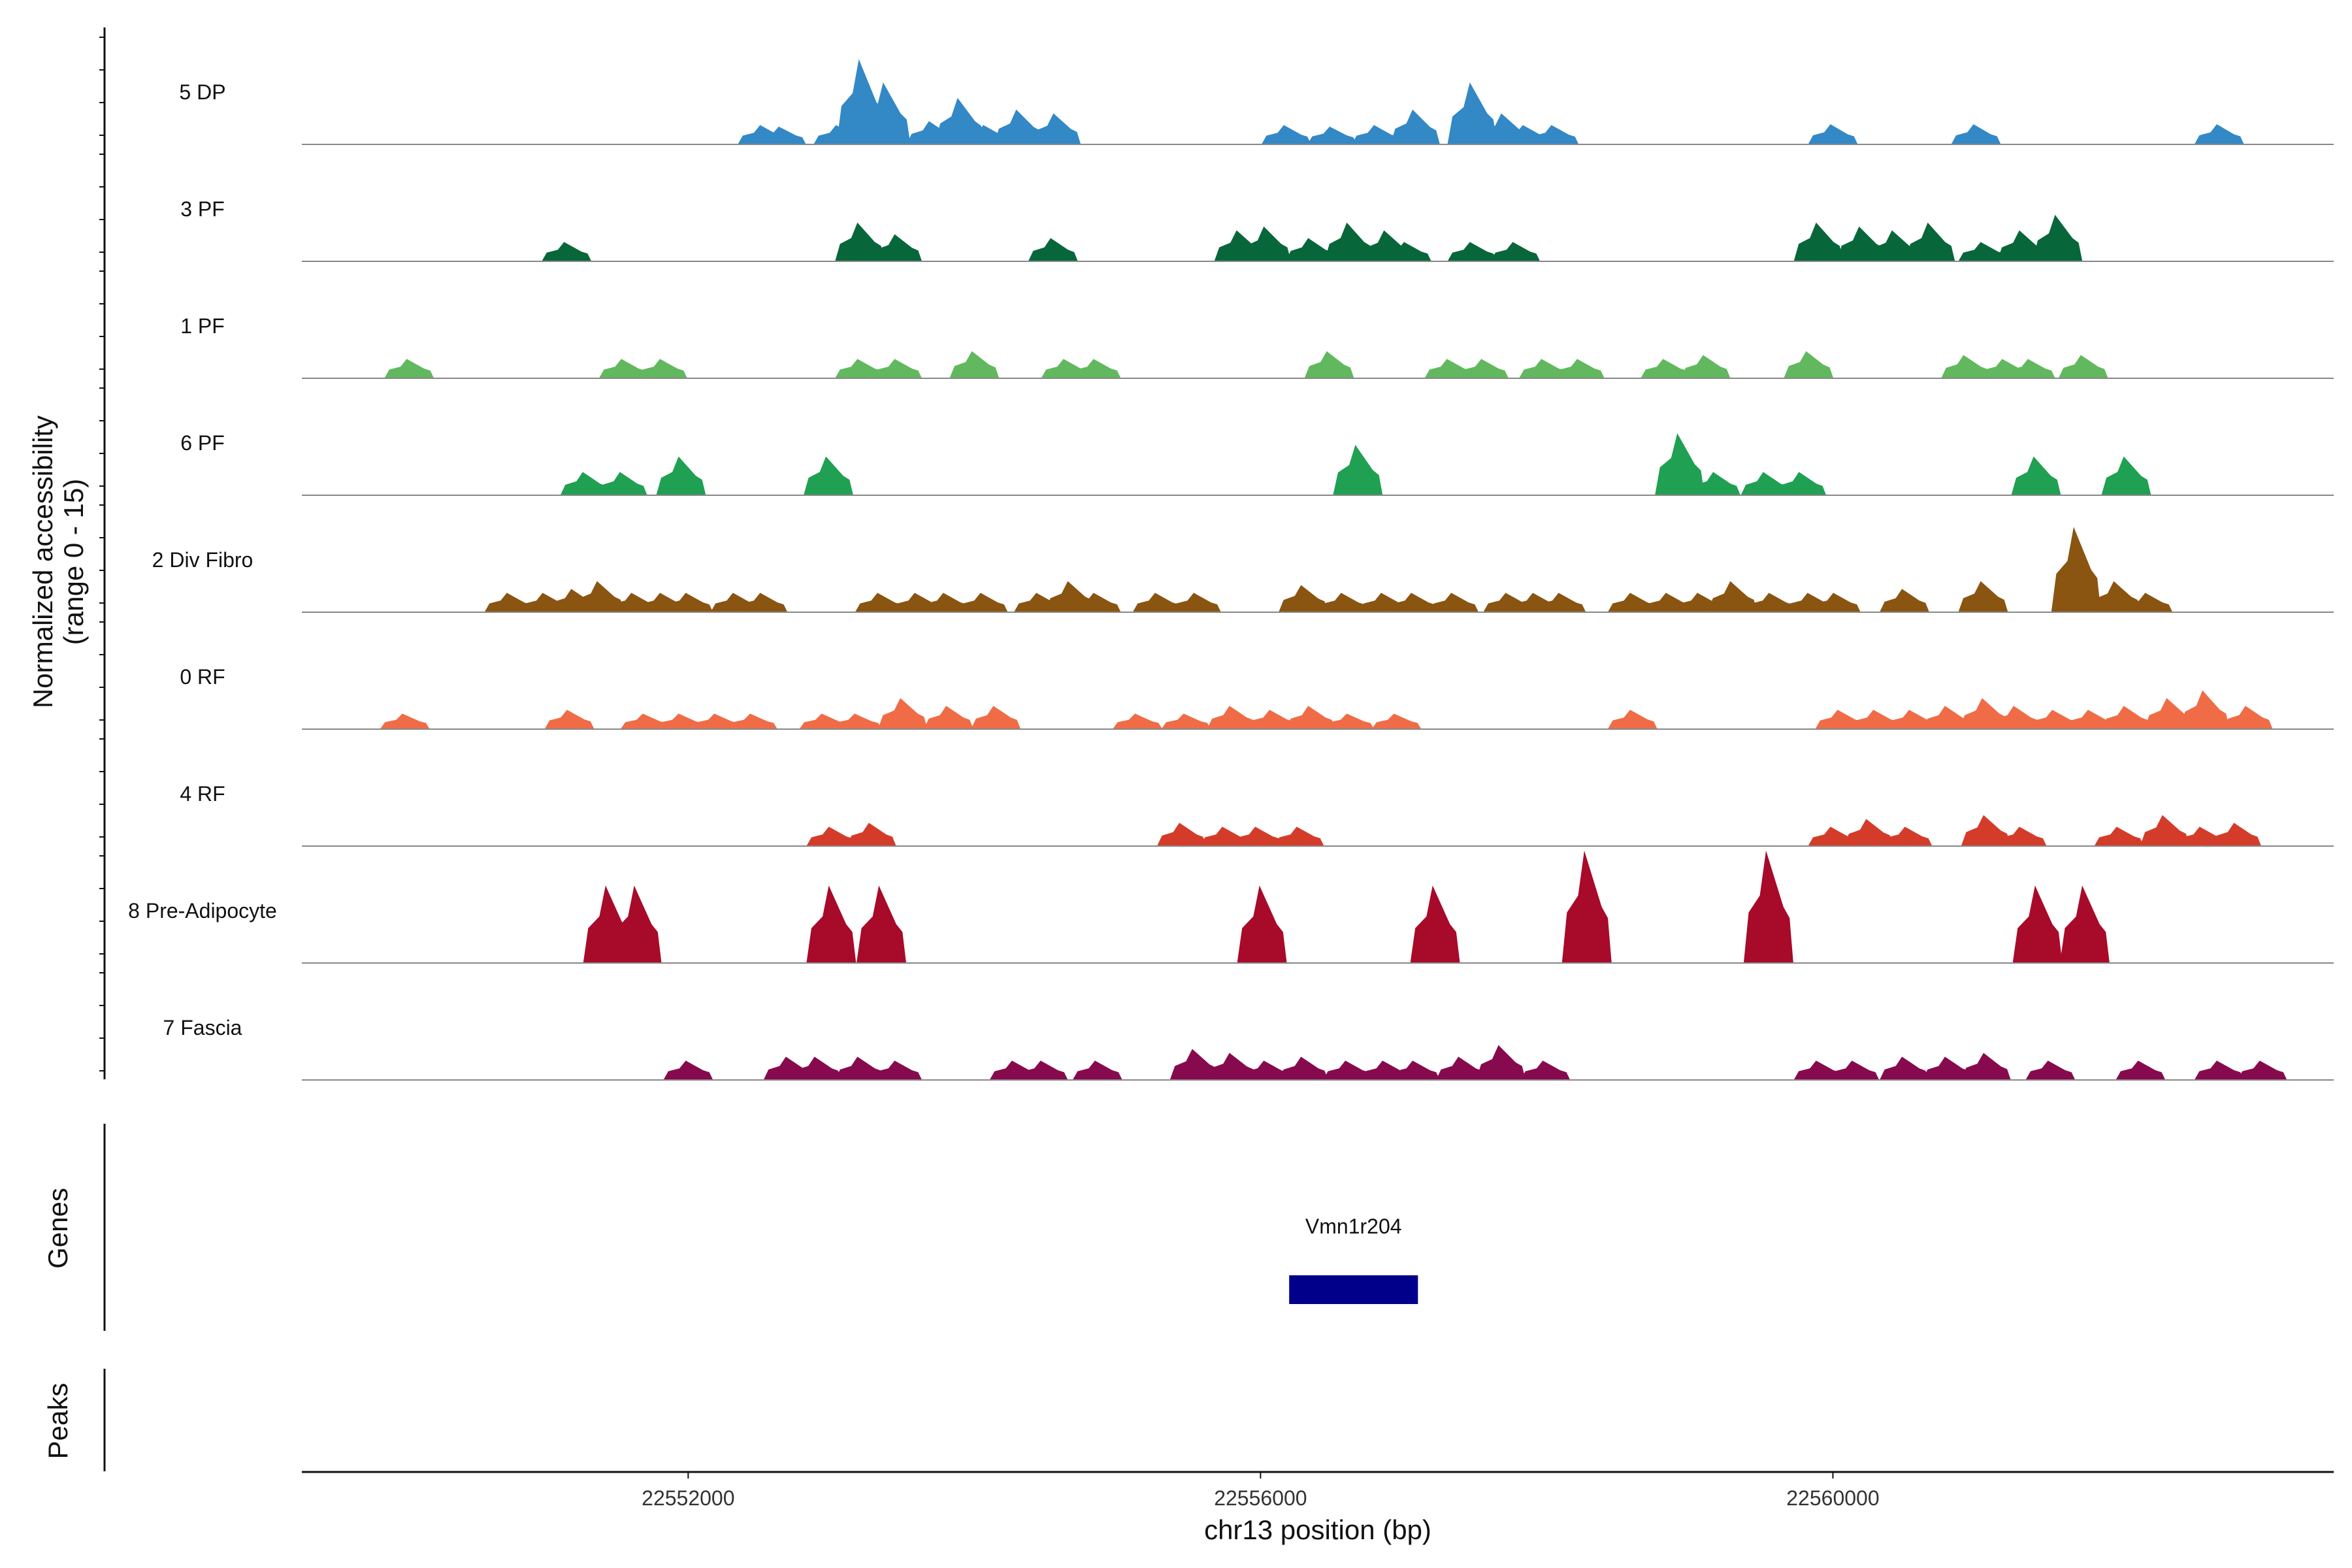 This screenshot has height=1568, width=2352. I want to click on genes-axis-title: Genes, so click(57, 1228).